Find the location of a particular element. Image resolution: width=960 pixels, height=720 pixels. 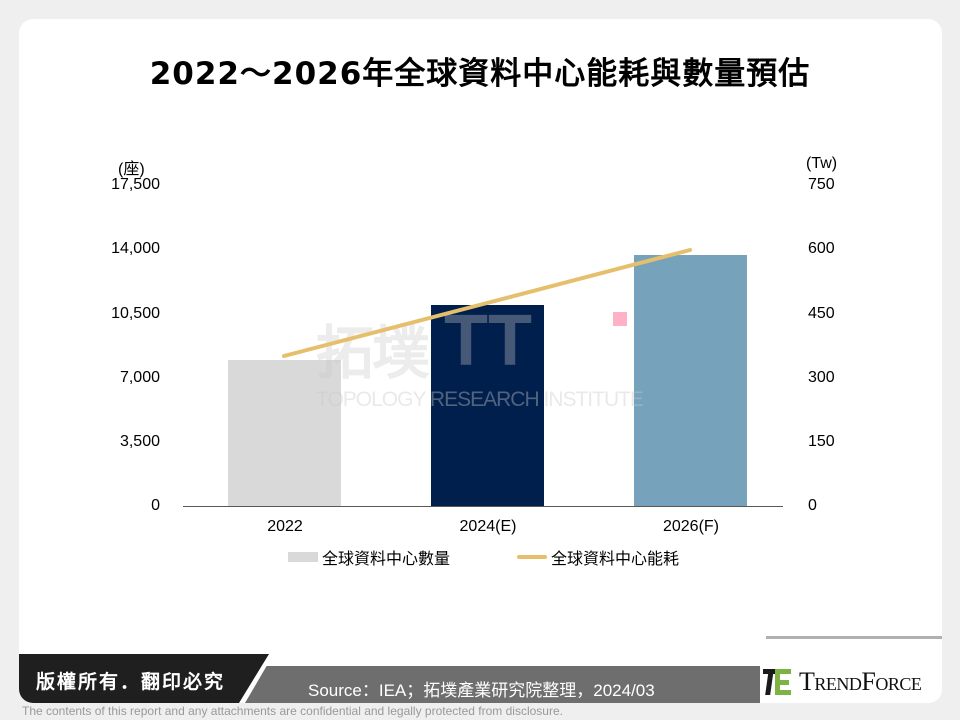

logo-divider is located at coordinates (854, 637).